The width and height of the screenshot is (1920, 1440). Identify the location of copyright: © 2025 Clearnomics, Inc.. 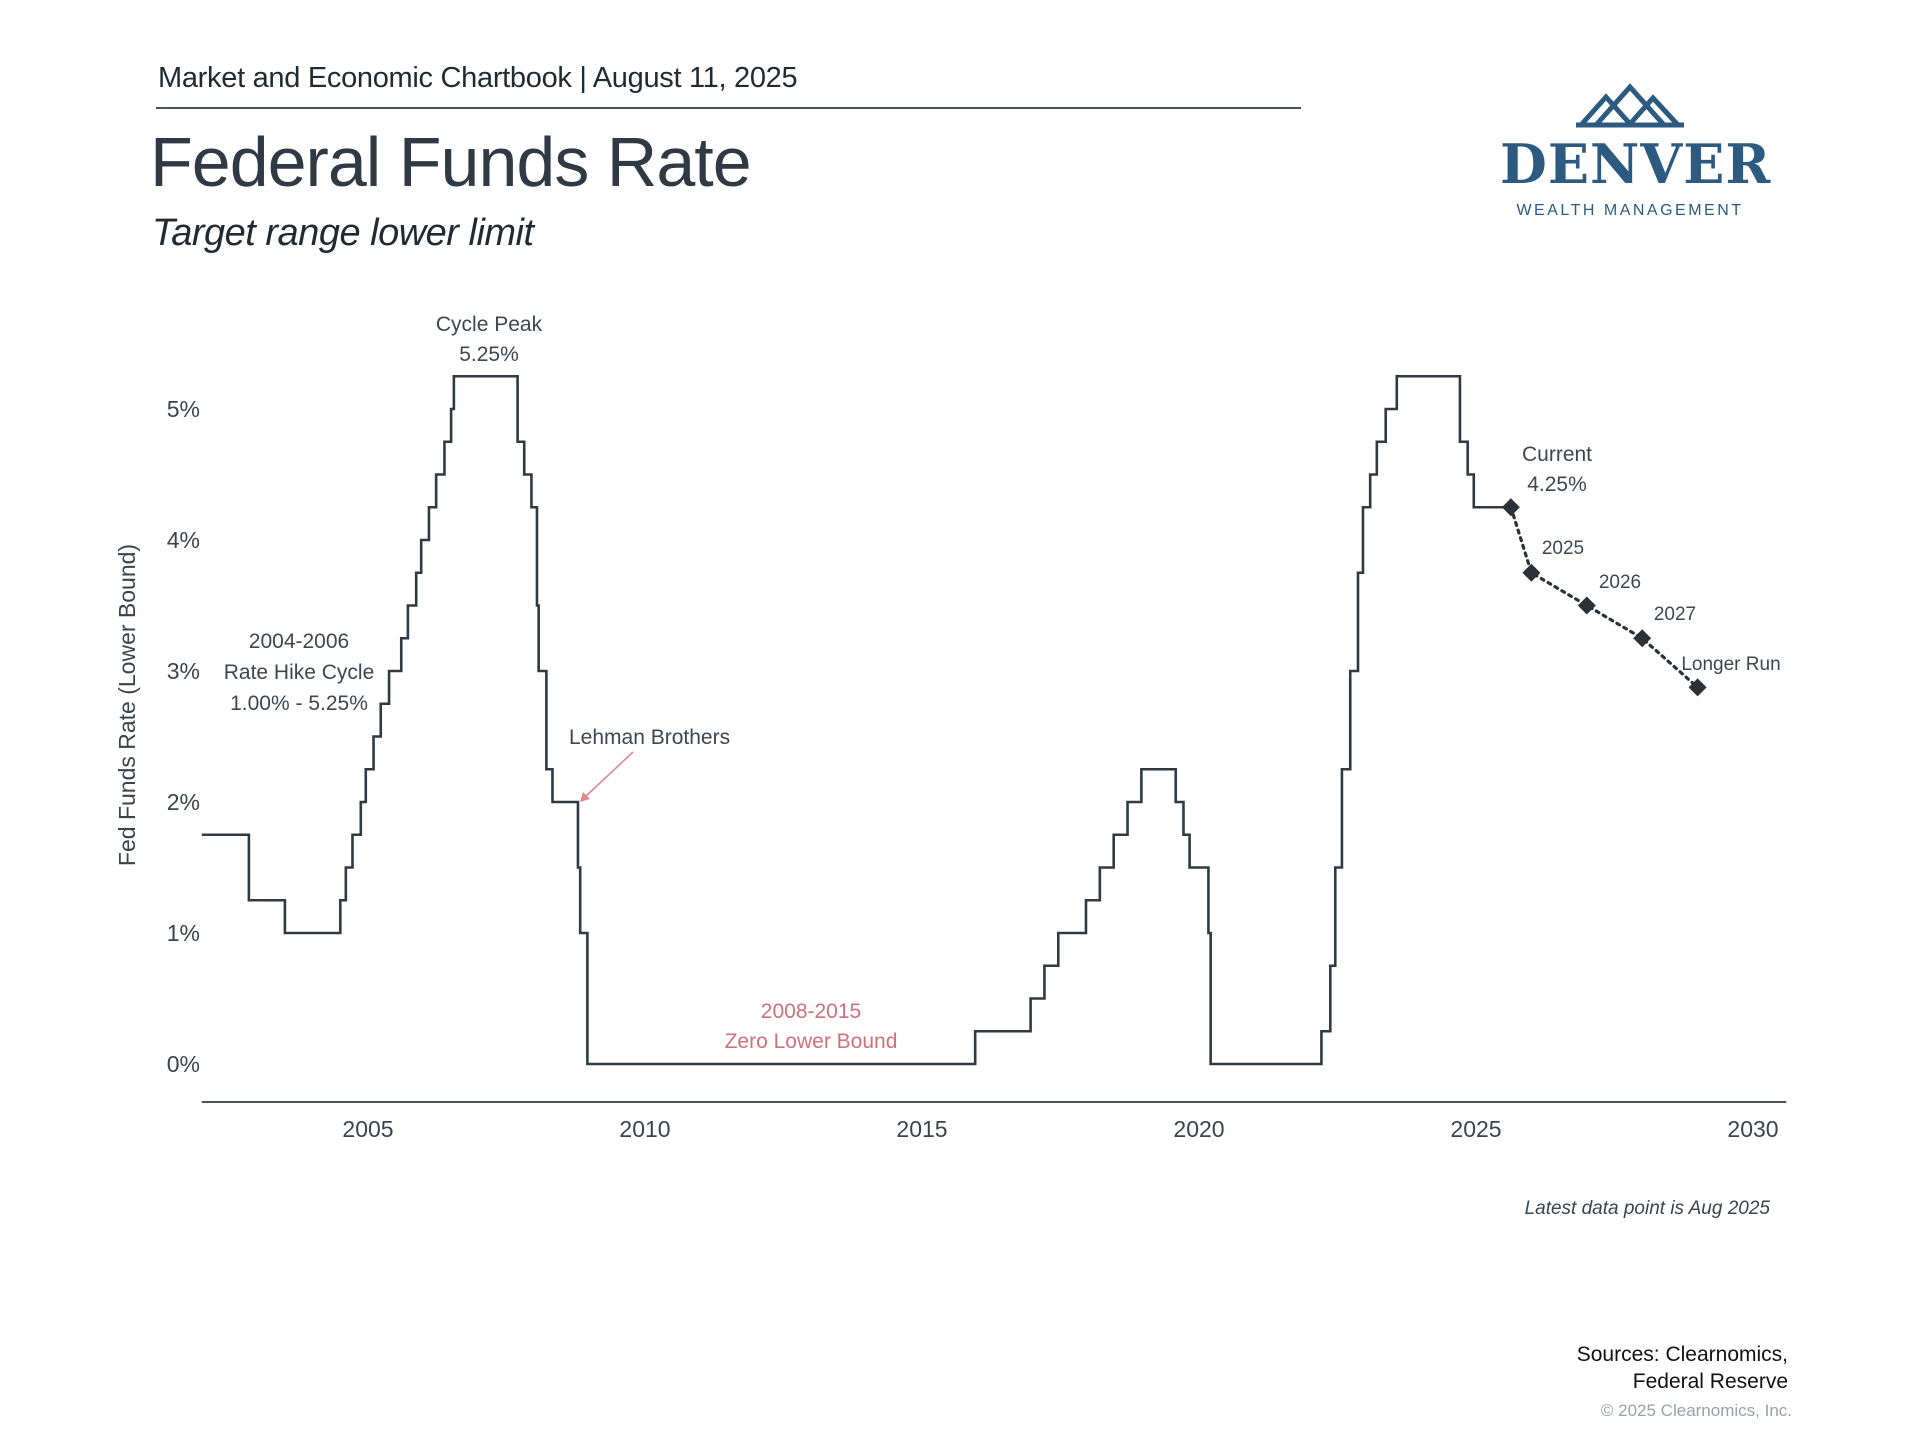
(1696, 1410).